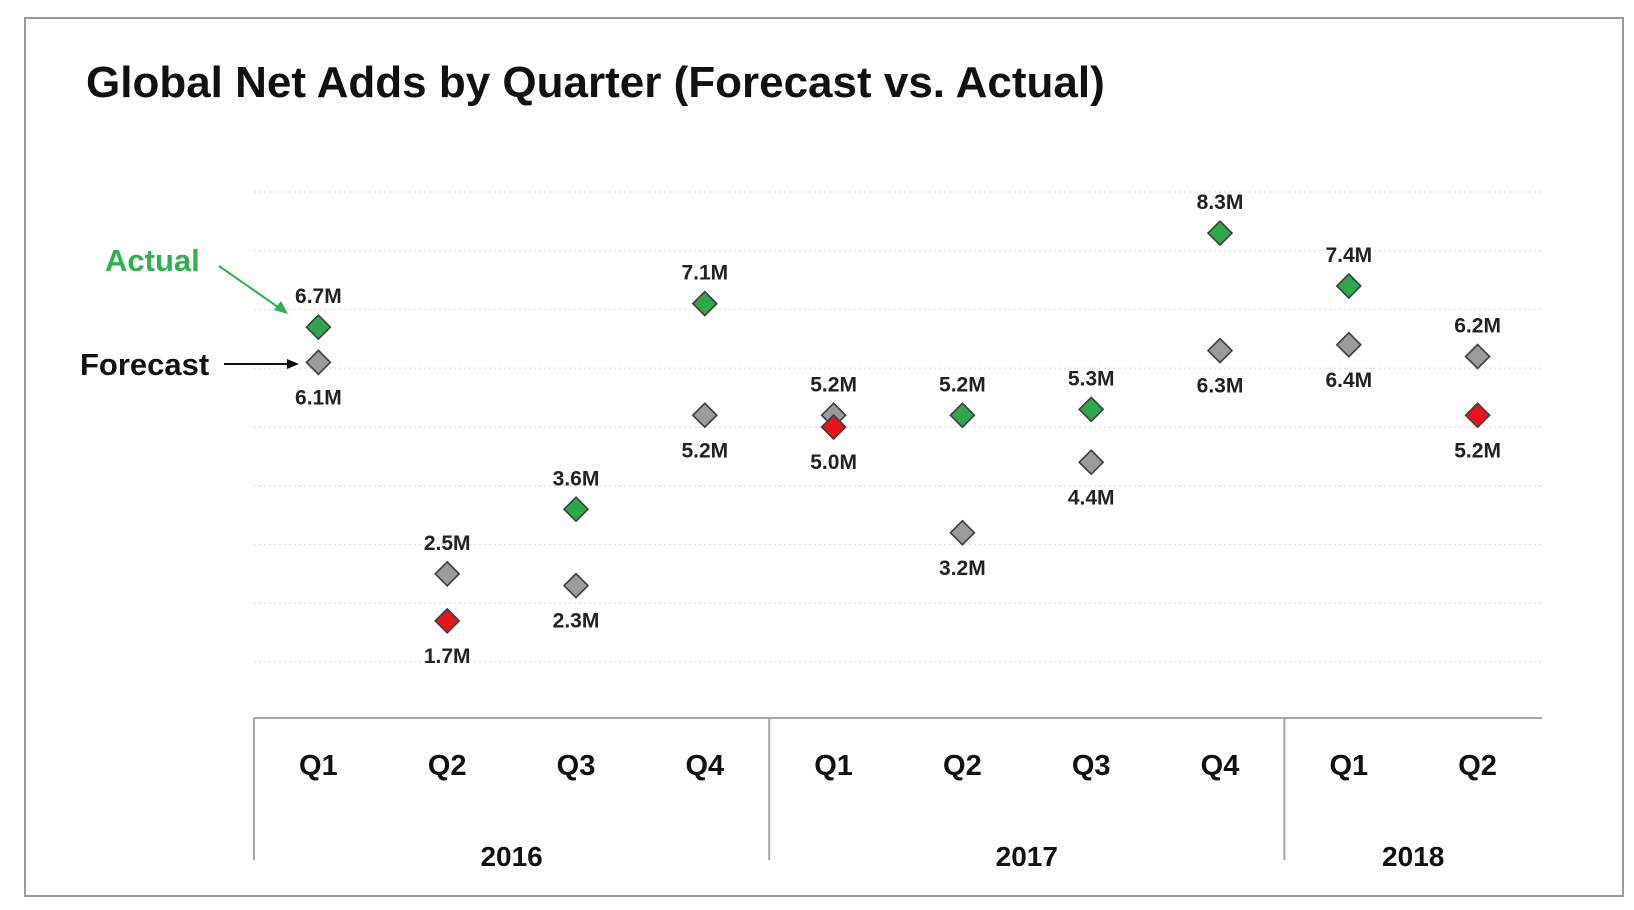 The height and width of the screenshot is (910, 1634). What do you see at coordinates (897, 794) in the screenshot?
I see `x-axis: Q1 Q2 Q3 Q4 Q1 Q2 Q3 Q4 Q1 Q2 2016 2017 2018` at bounding box center [897, 794].